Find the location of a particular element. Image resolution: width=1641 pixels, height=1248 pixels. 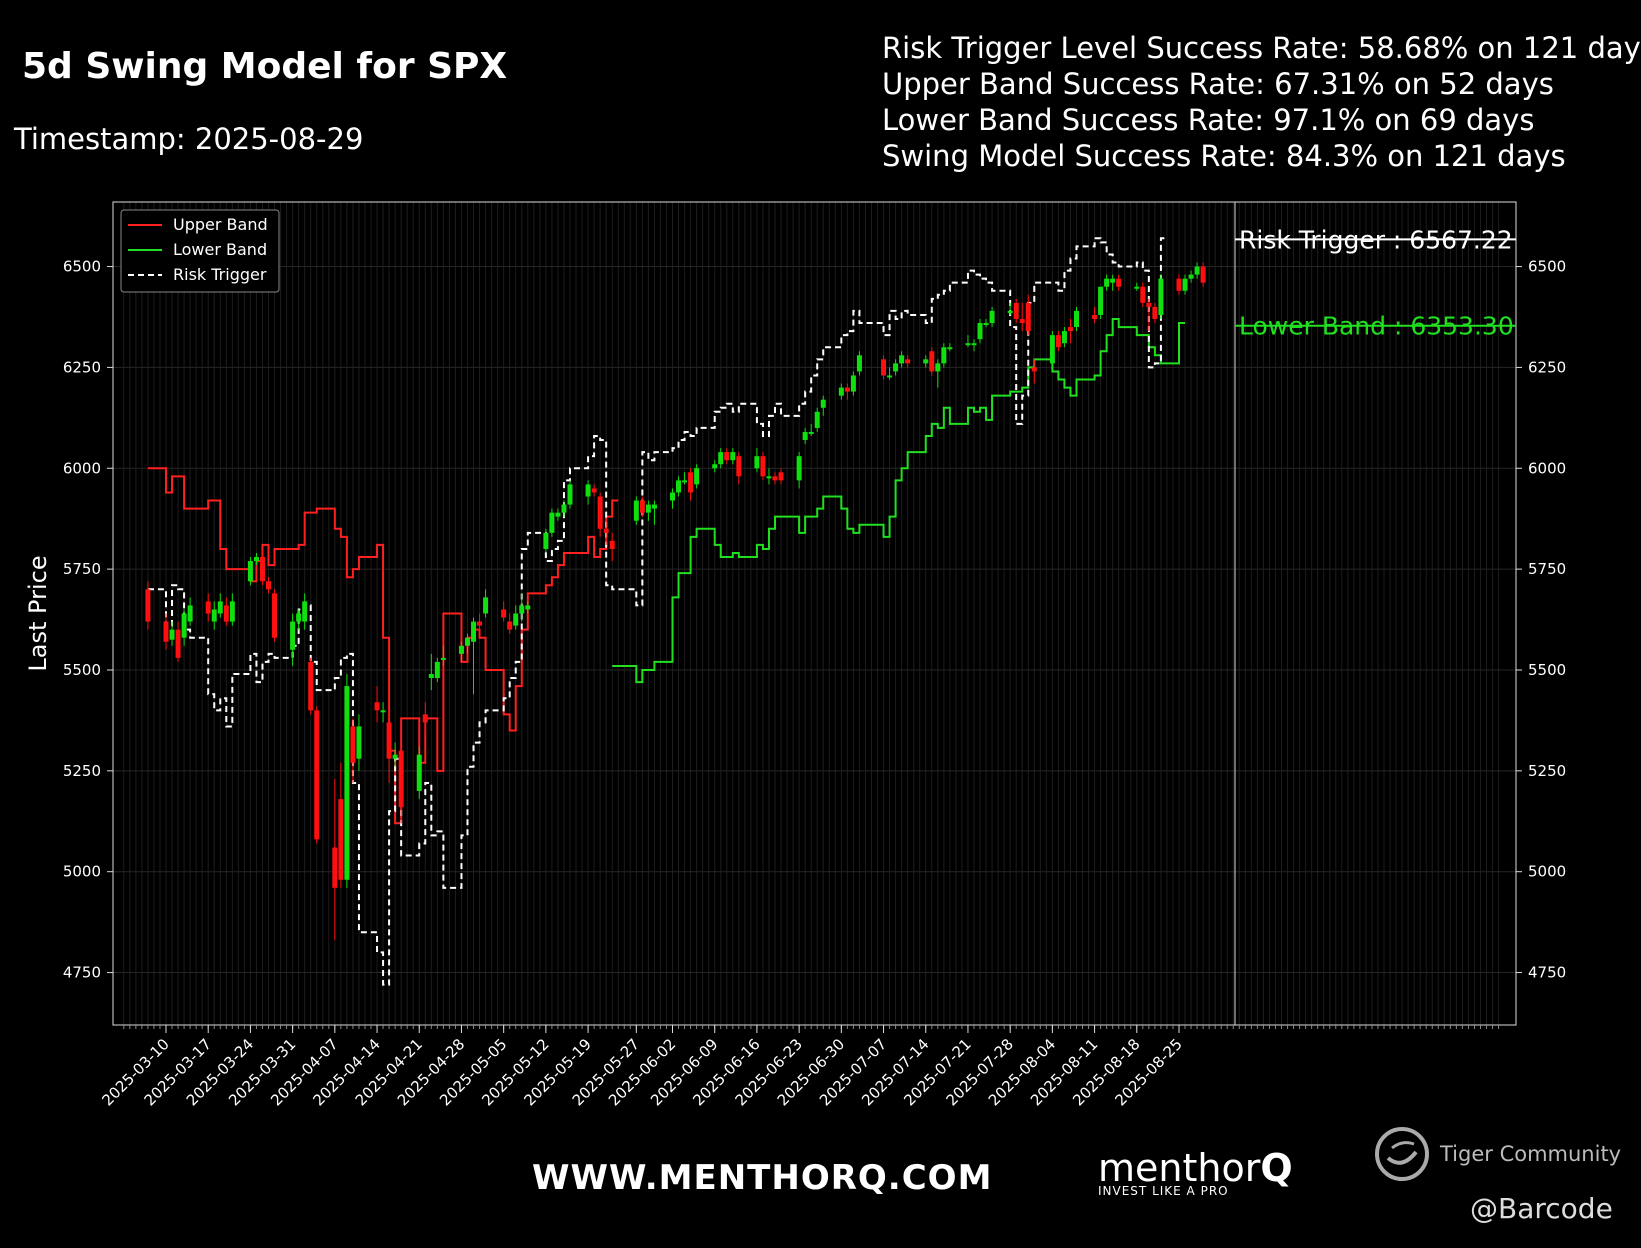

y-tick-label: 6500 is located at coordinates (82, 267).